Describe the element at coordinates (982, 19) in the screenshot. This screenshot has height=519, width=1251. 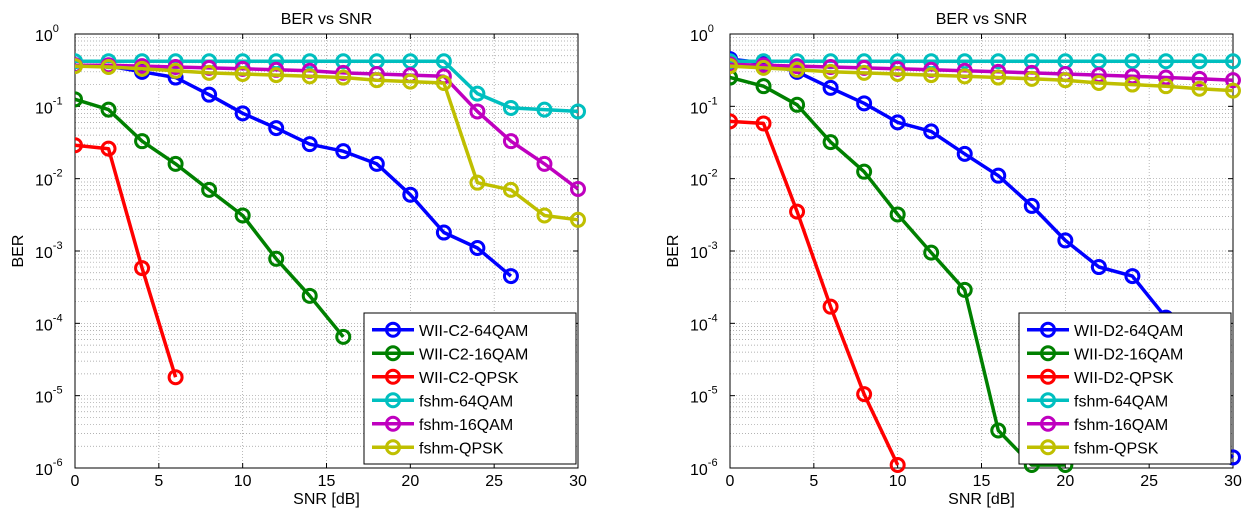
I see `chart-title: BER vs SNR` at that location.